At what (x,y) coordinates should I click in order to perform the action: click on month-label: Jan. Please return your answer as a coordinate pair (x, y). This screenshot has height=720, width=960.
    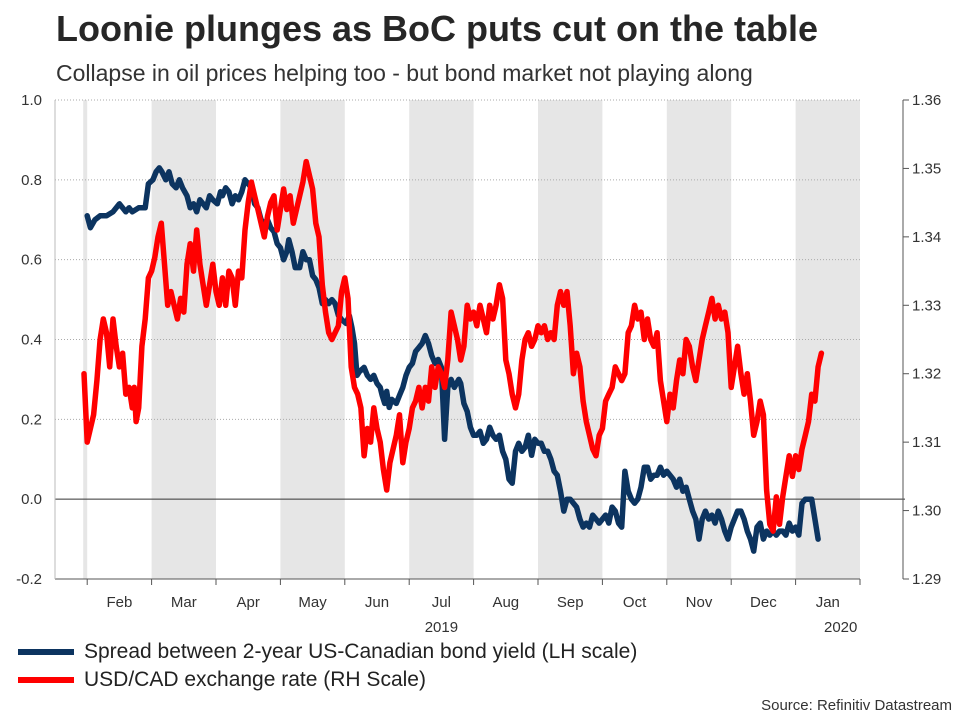
    Looking at the image, I should click on (828, 602).